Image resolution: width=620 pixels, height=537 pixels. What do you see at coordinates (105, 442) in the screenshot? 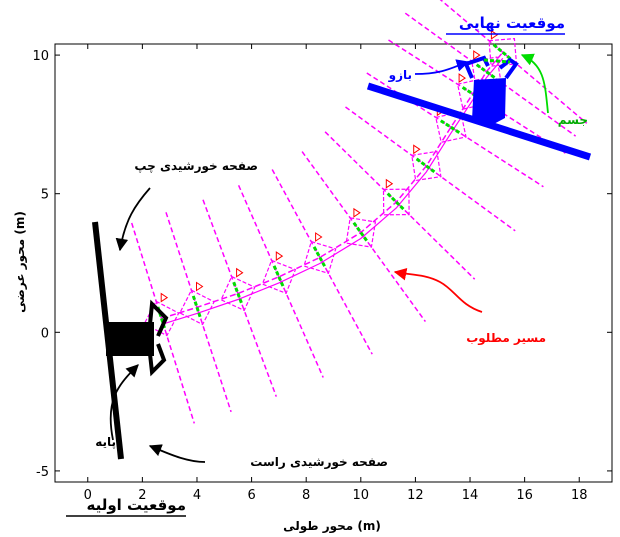
I see `base-label: پایه` at bounding box center [105, 442].